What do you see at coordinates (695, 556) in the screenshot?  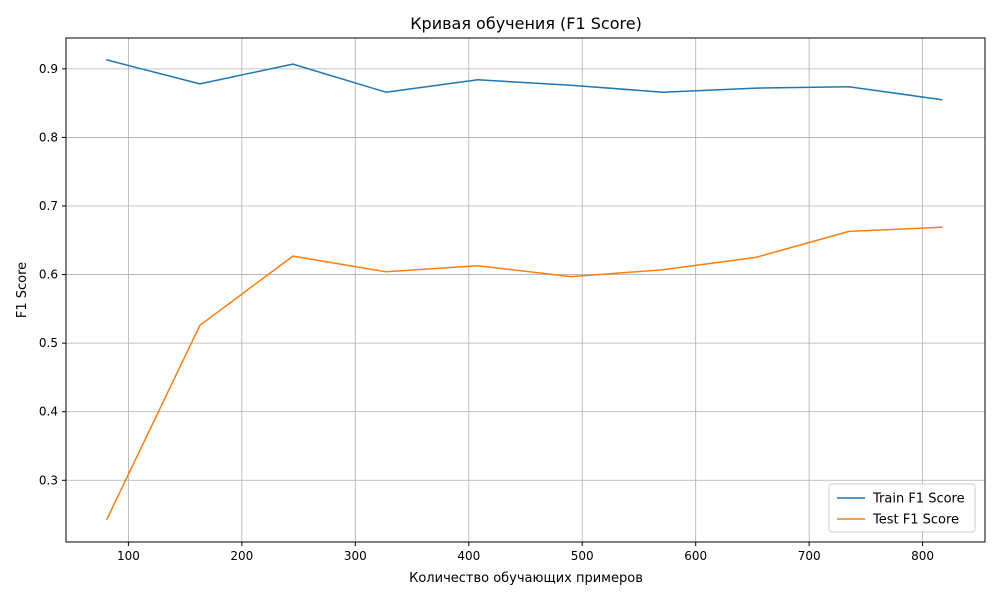 I see `x-tick-label: 600` at bounding box center [695, 556].